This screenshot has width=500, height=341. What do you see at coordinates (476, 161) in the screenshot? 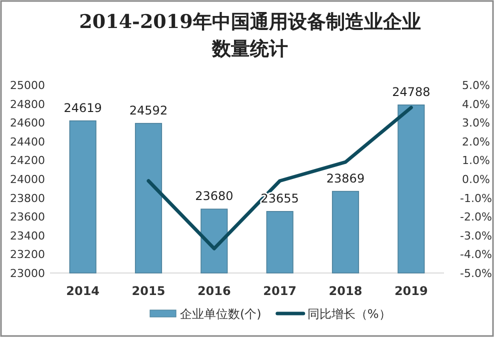
I see `y2-tick-label: 1.0%` at bounding box center [476, 161].